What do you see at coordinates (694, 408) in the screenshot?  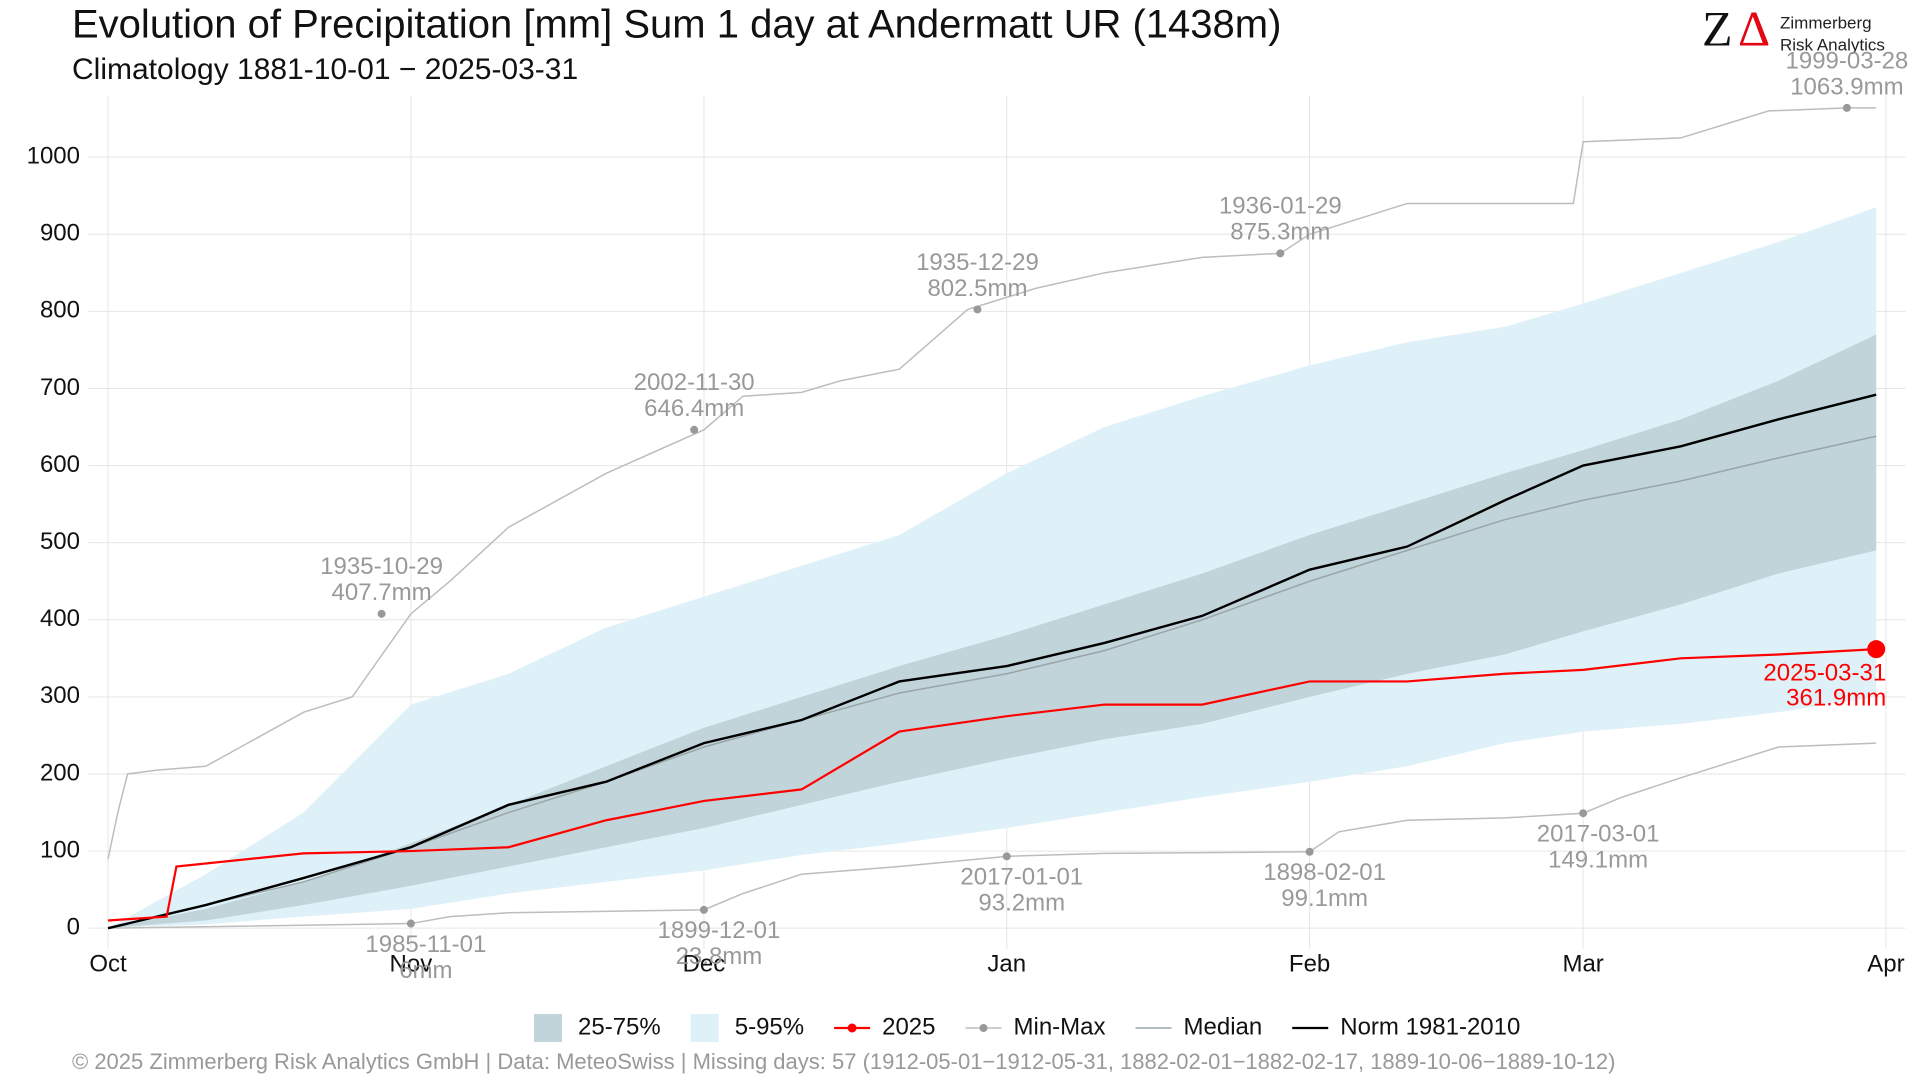 I see `annotation-value: 646.4mm` at bounding box center [694, 408].